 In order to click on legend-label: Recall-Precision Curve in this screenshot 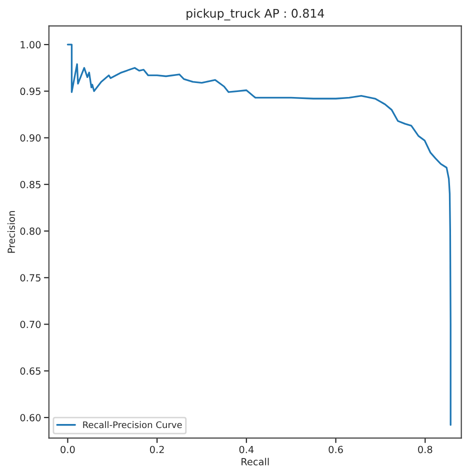, I will do `click(132, 424)`.